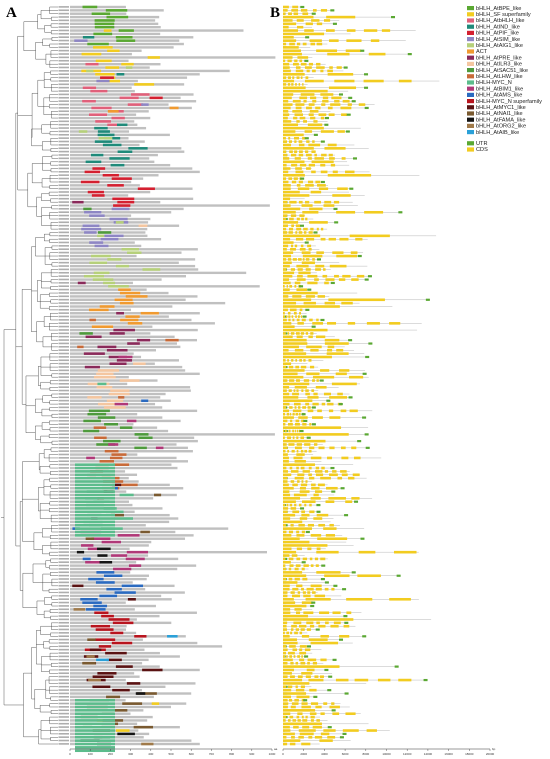 Image resolution: width=550 pixels, height=759 pixels. What do you see at coordinates (482, 144) in the screenshot?
I see `legend-label: UTR` at bounding box center [482, 144].